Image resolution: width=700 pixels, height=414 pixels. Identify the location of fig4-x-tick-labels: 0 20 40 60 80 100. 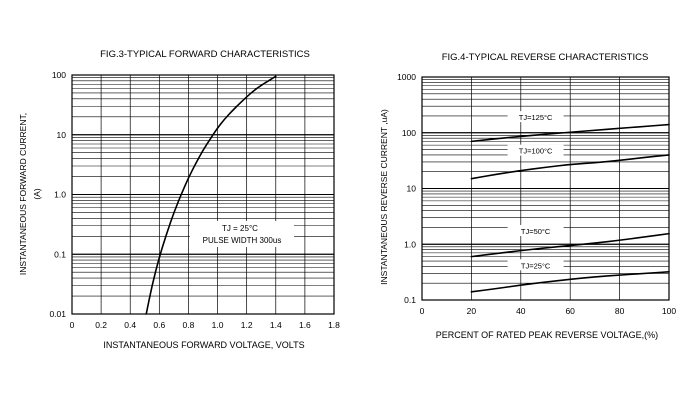
(548, 311).